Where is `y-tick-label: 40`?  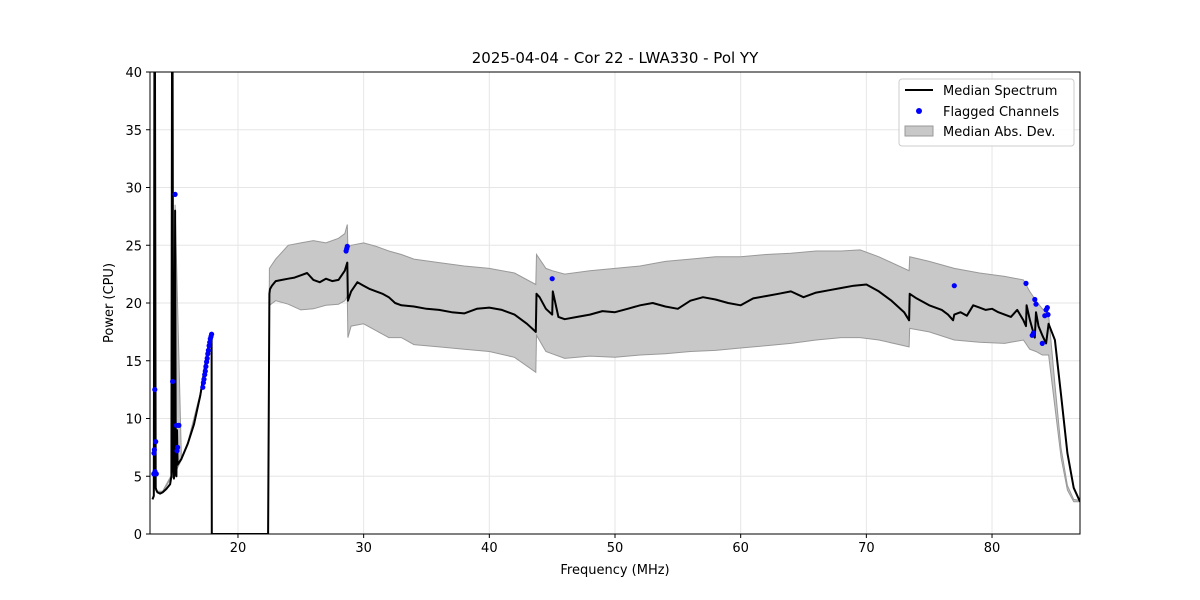 y-tick-label: 40 is located at coordinates (133, 73).